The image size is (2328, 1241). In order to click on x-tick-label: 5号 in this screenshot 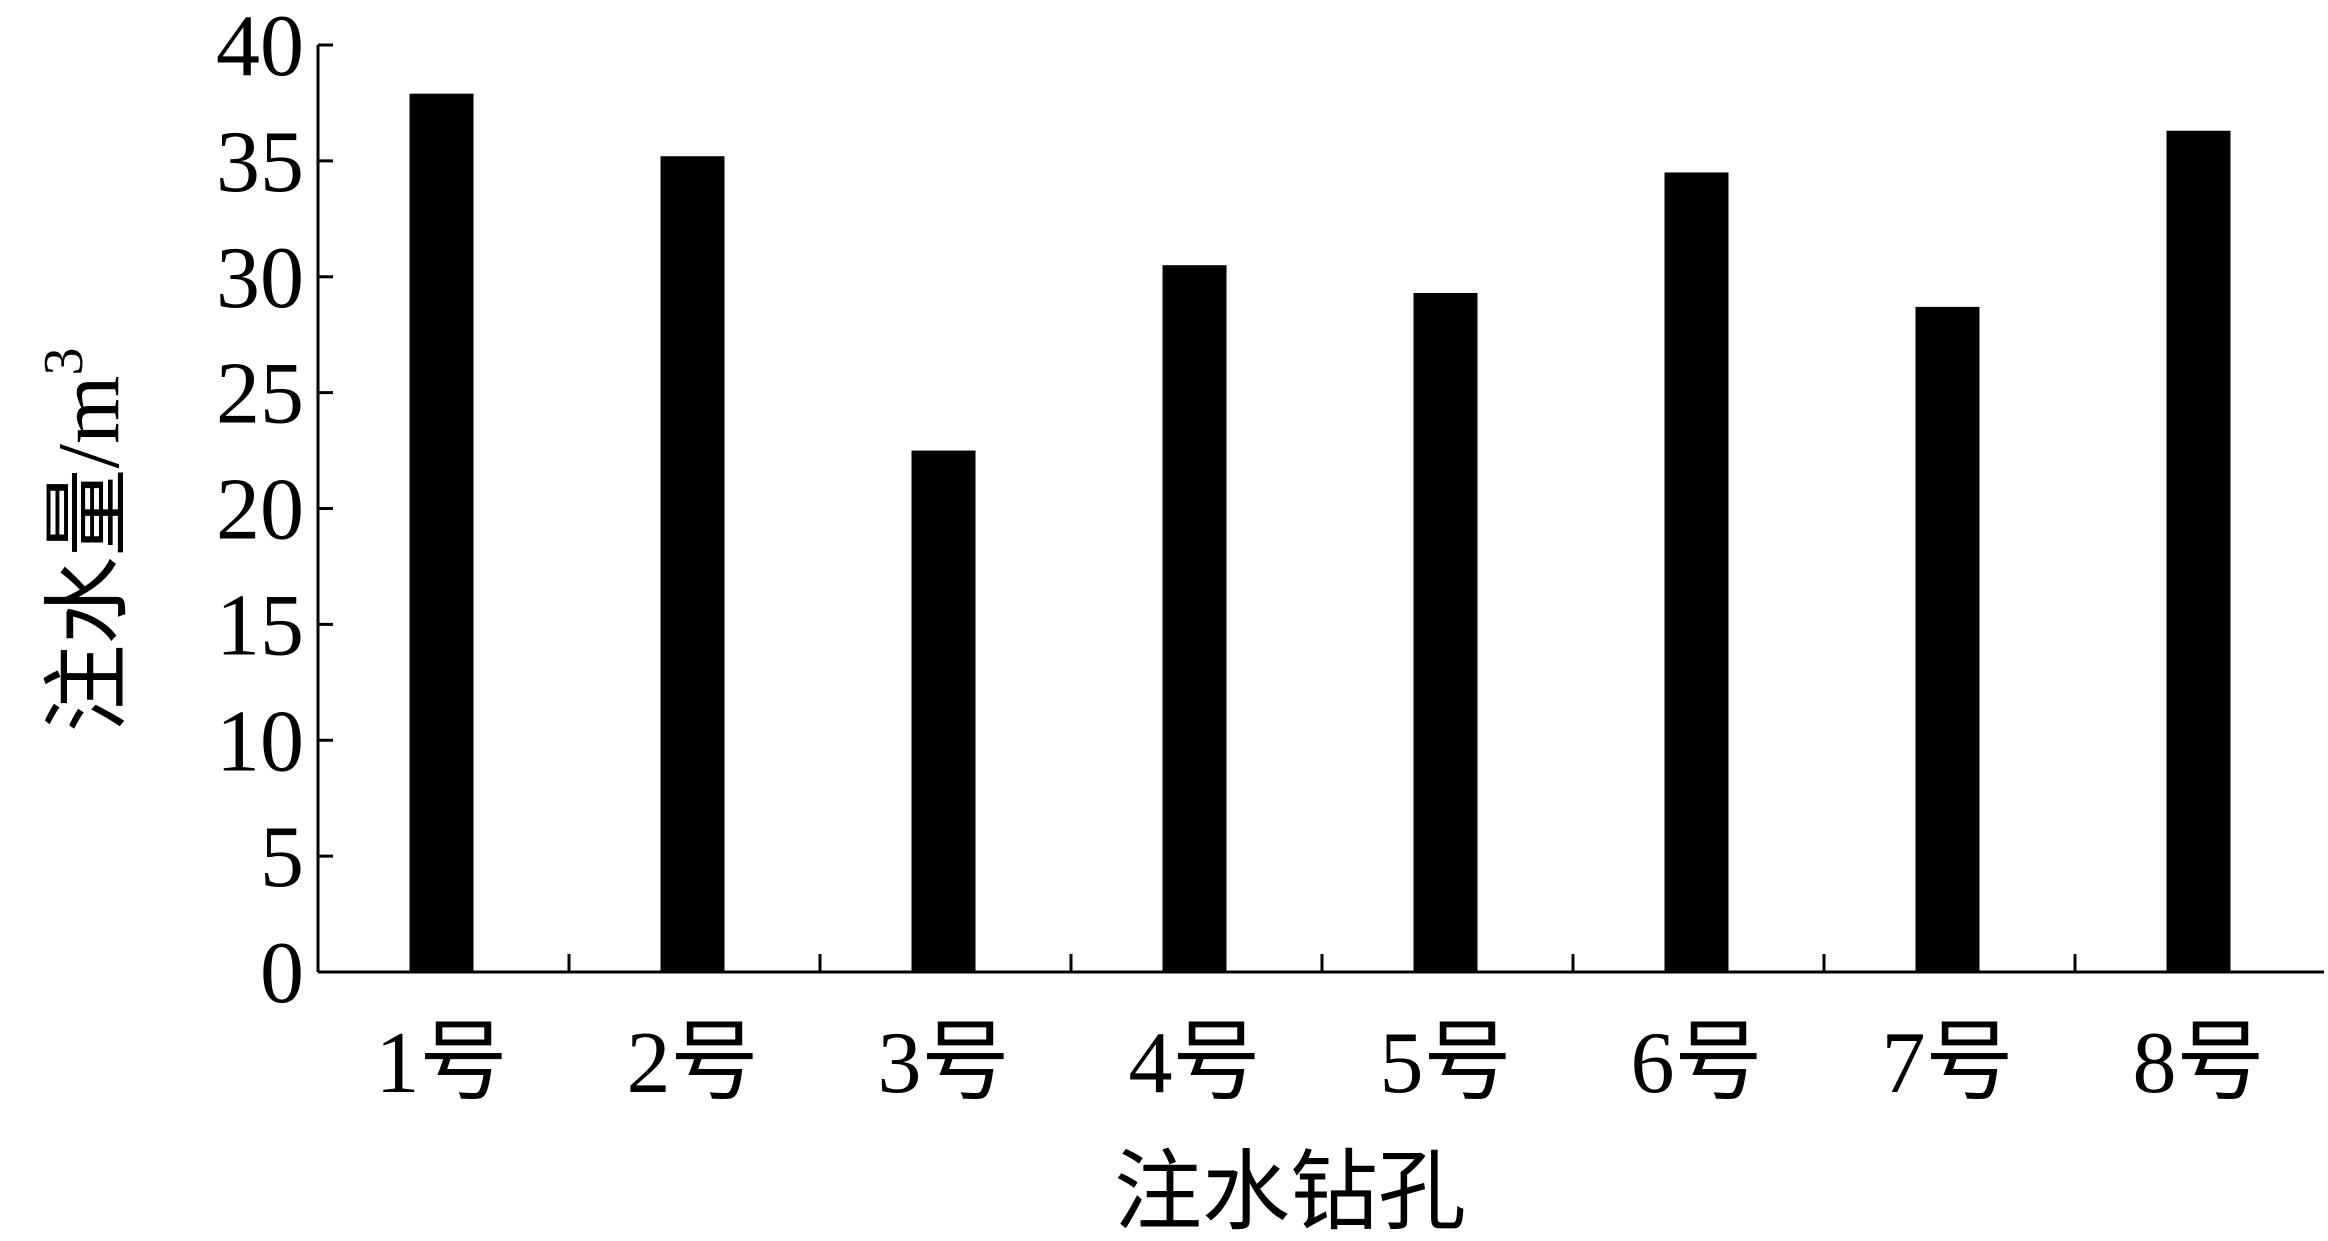, I will do `click(1445, 1063)`.